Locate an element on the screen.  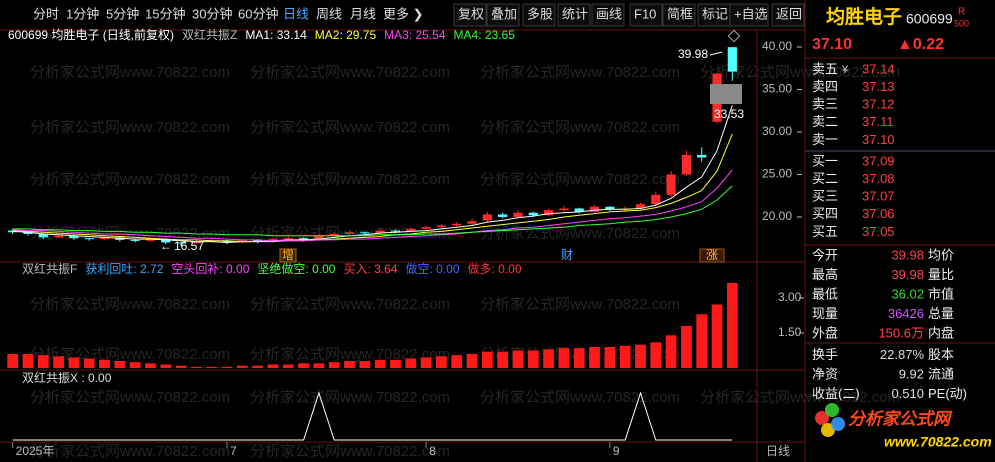
toolbar-button-label: 画线 is located at coordinates (609, 13).